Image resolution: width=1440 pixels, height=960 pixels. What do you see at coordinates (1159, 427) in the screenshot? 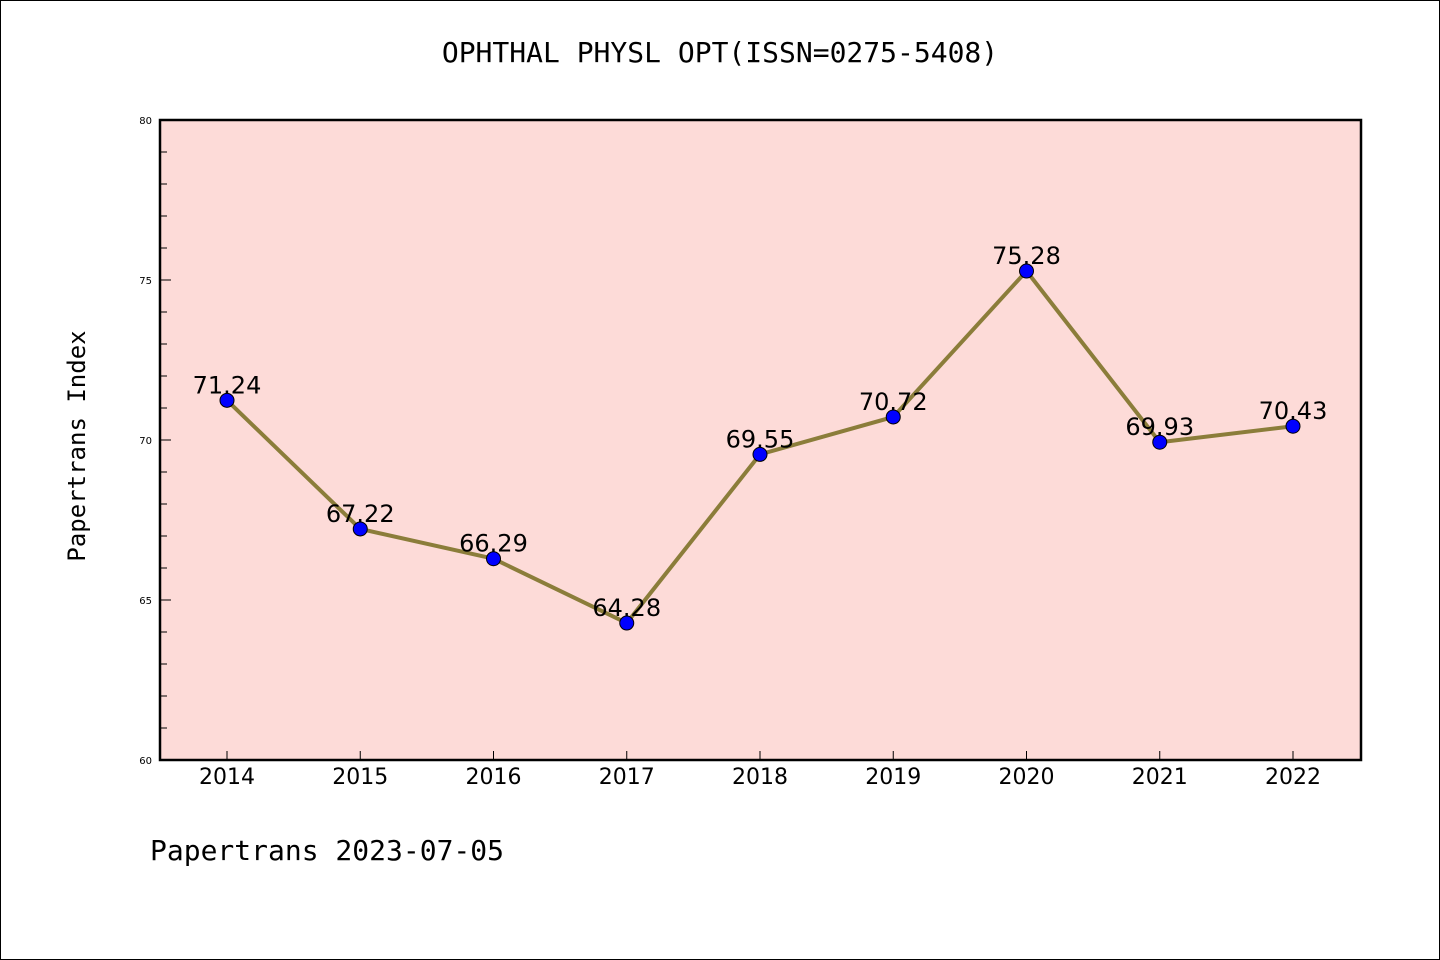
I see `data-label: 69.93` at bounding box center [1159, 427].